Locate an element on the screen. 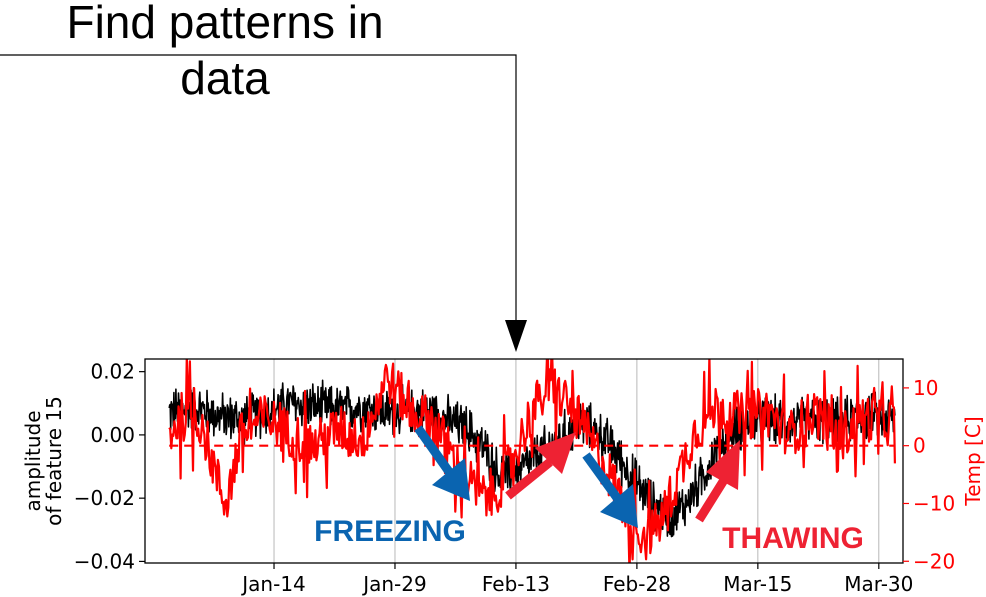  x-tick-label: Feb-13 is located at coordinates (516, 584).